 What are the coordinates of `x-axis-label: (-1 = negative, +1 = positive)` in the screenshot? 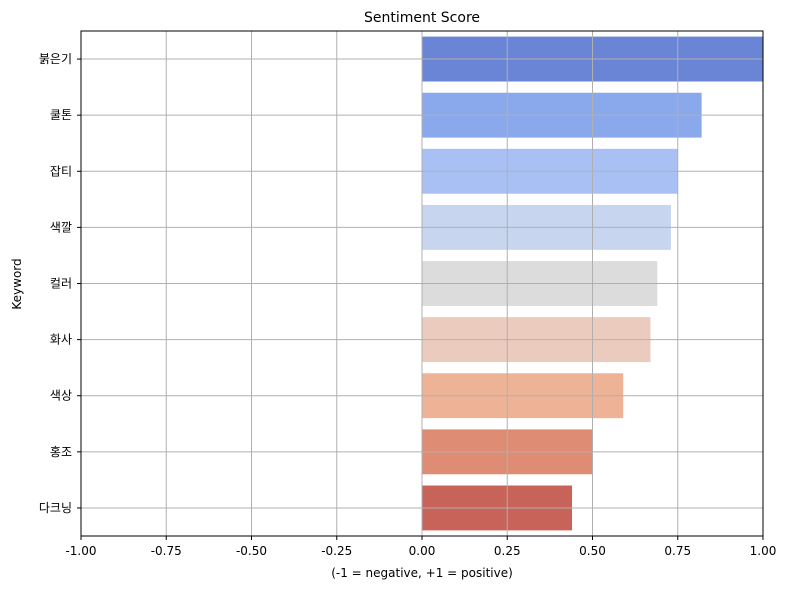 It's located at (422, 573).